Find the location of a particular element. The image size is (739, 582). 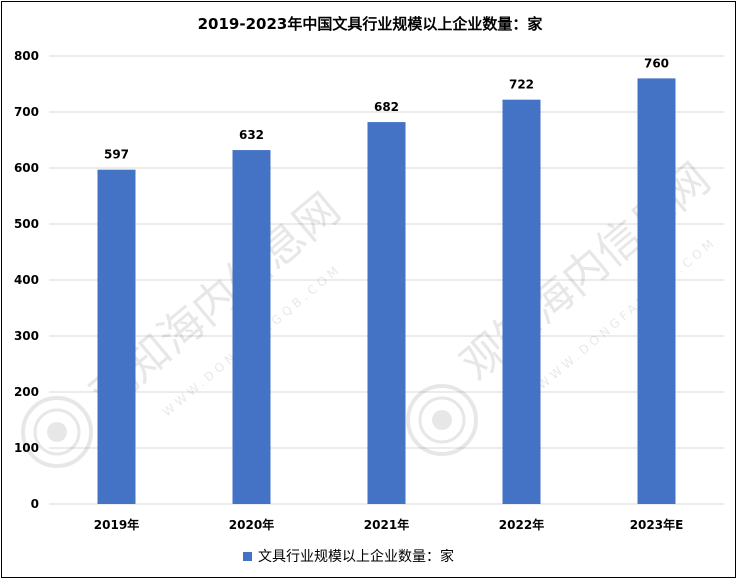

legend: 文具行业规模以上企业数量：家 is located at coordinates (348, 556).